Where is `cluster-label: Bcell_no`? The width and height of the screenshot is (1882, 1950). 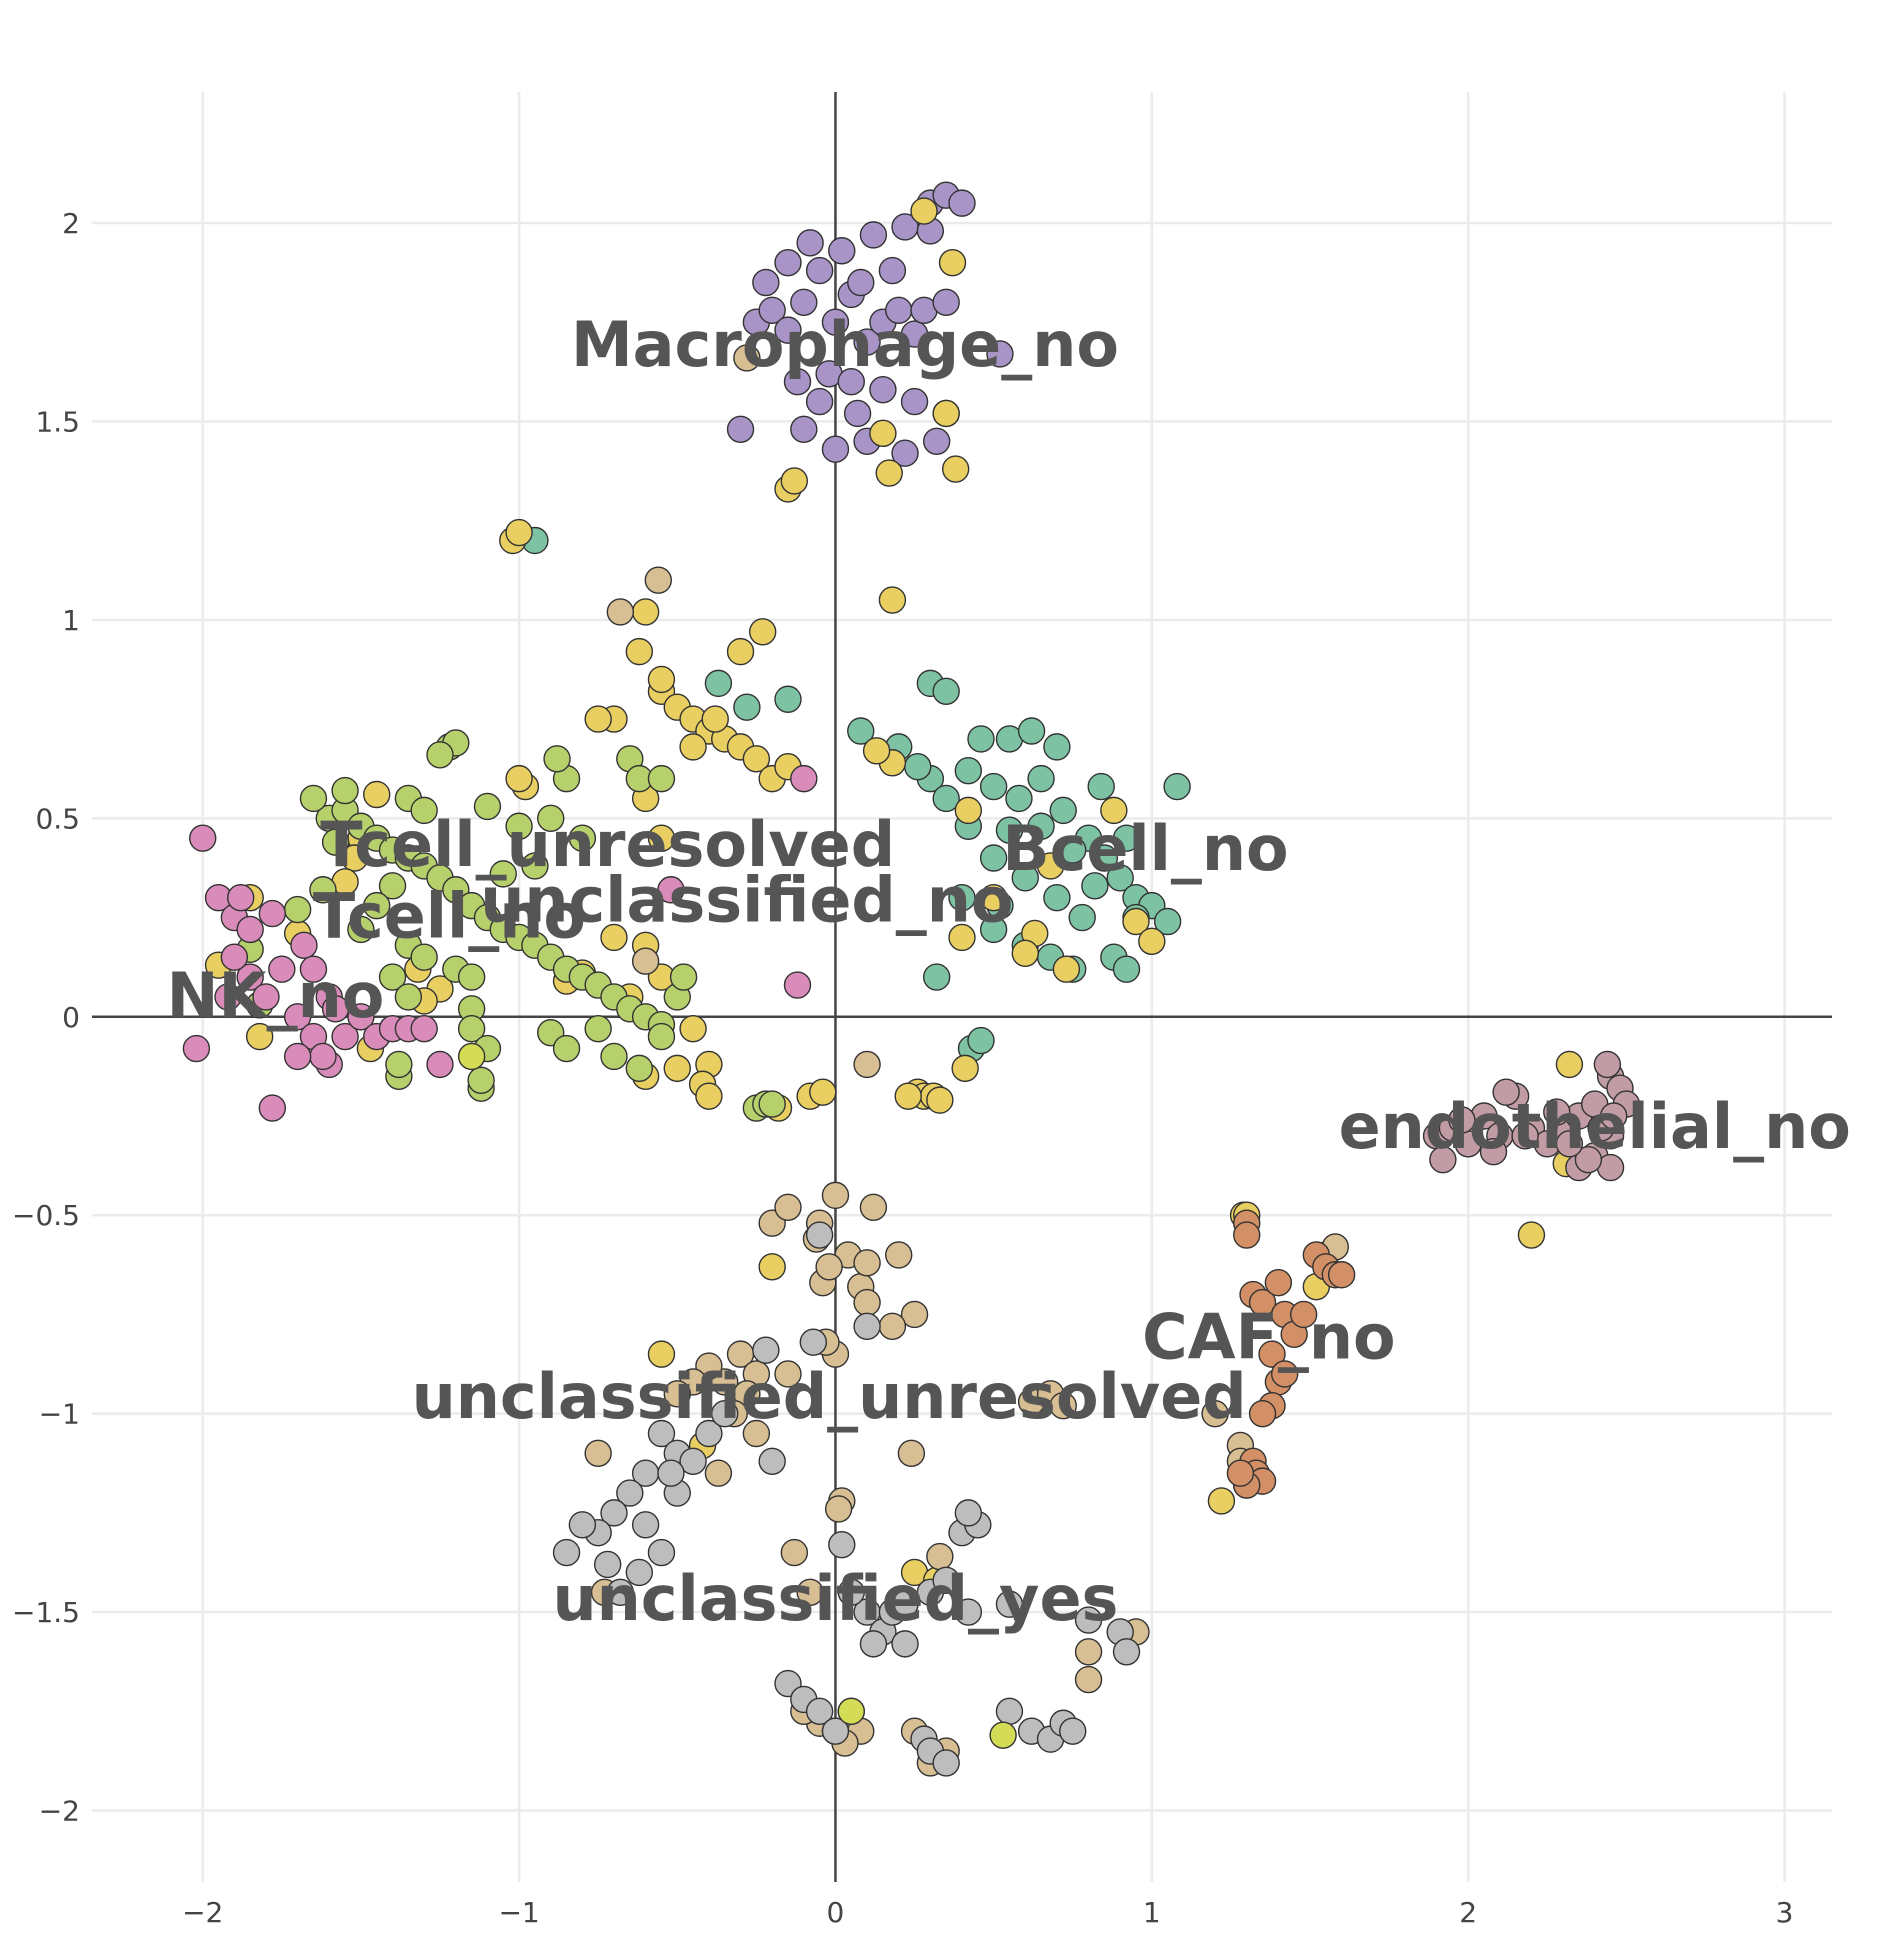 cluster-label: Bcell_no is located at coordinates (1145, 848).